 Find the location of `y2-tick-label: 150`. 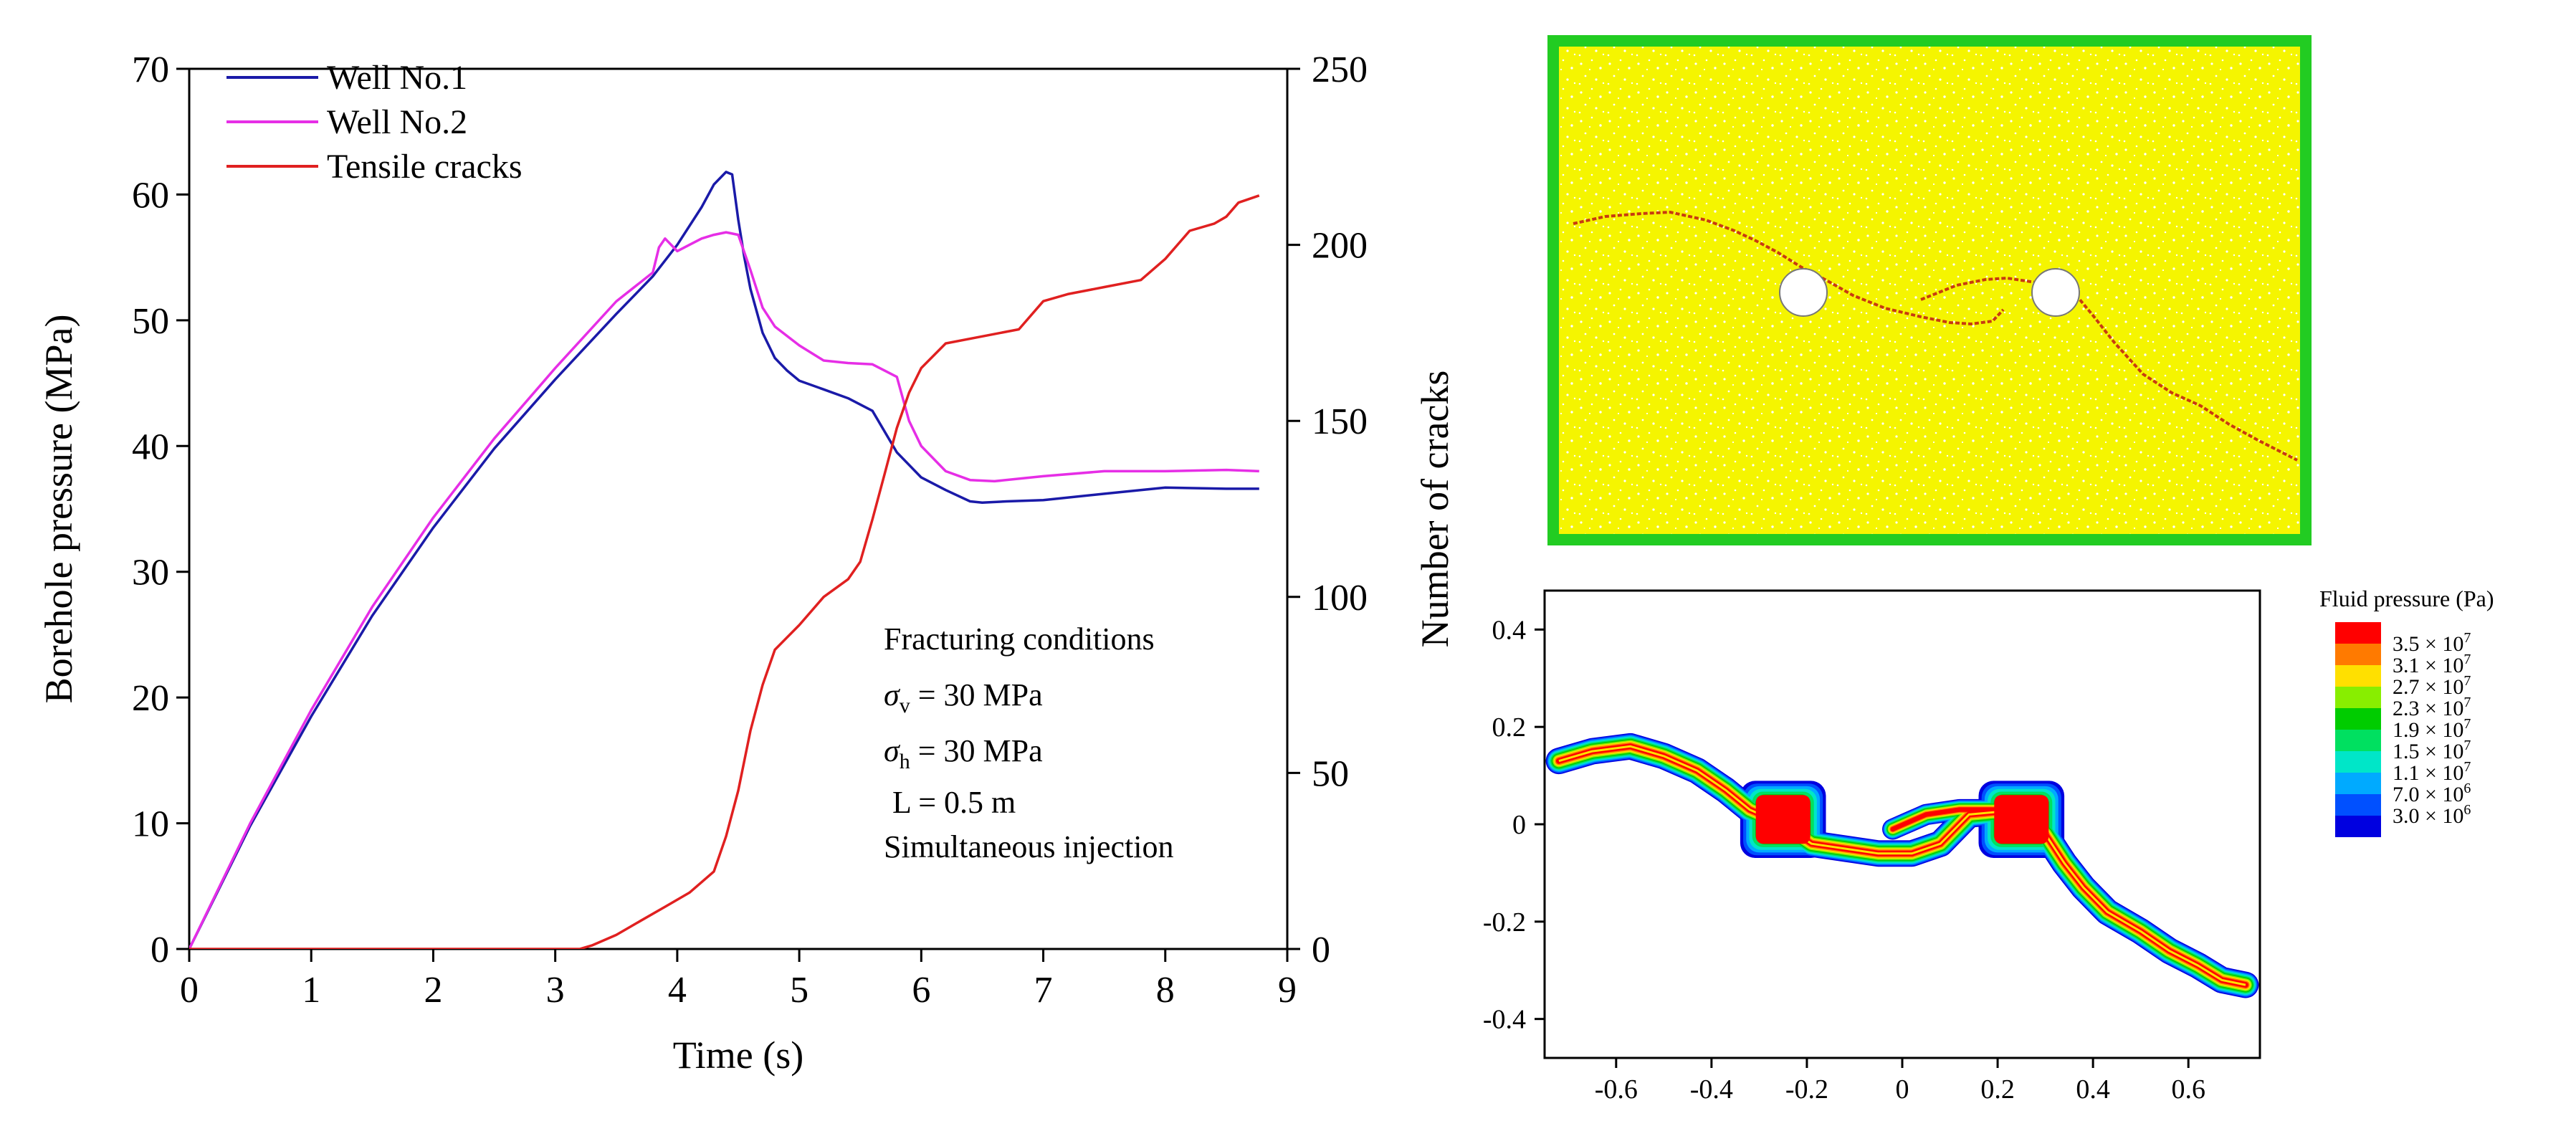

y2-tick-label: 150 is located at coordinates (1340, 421).